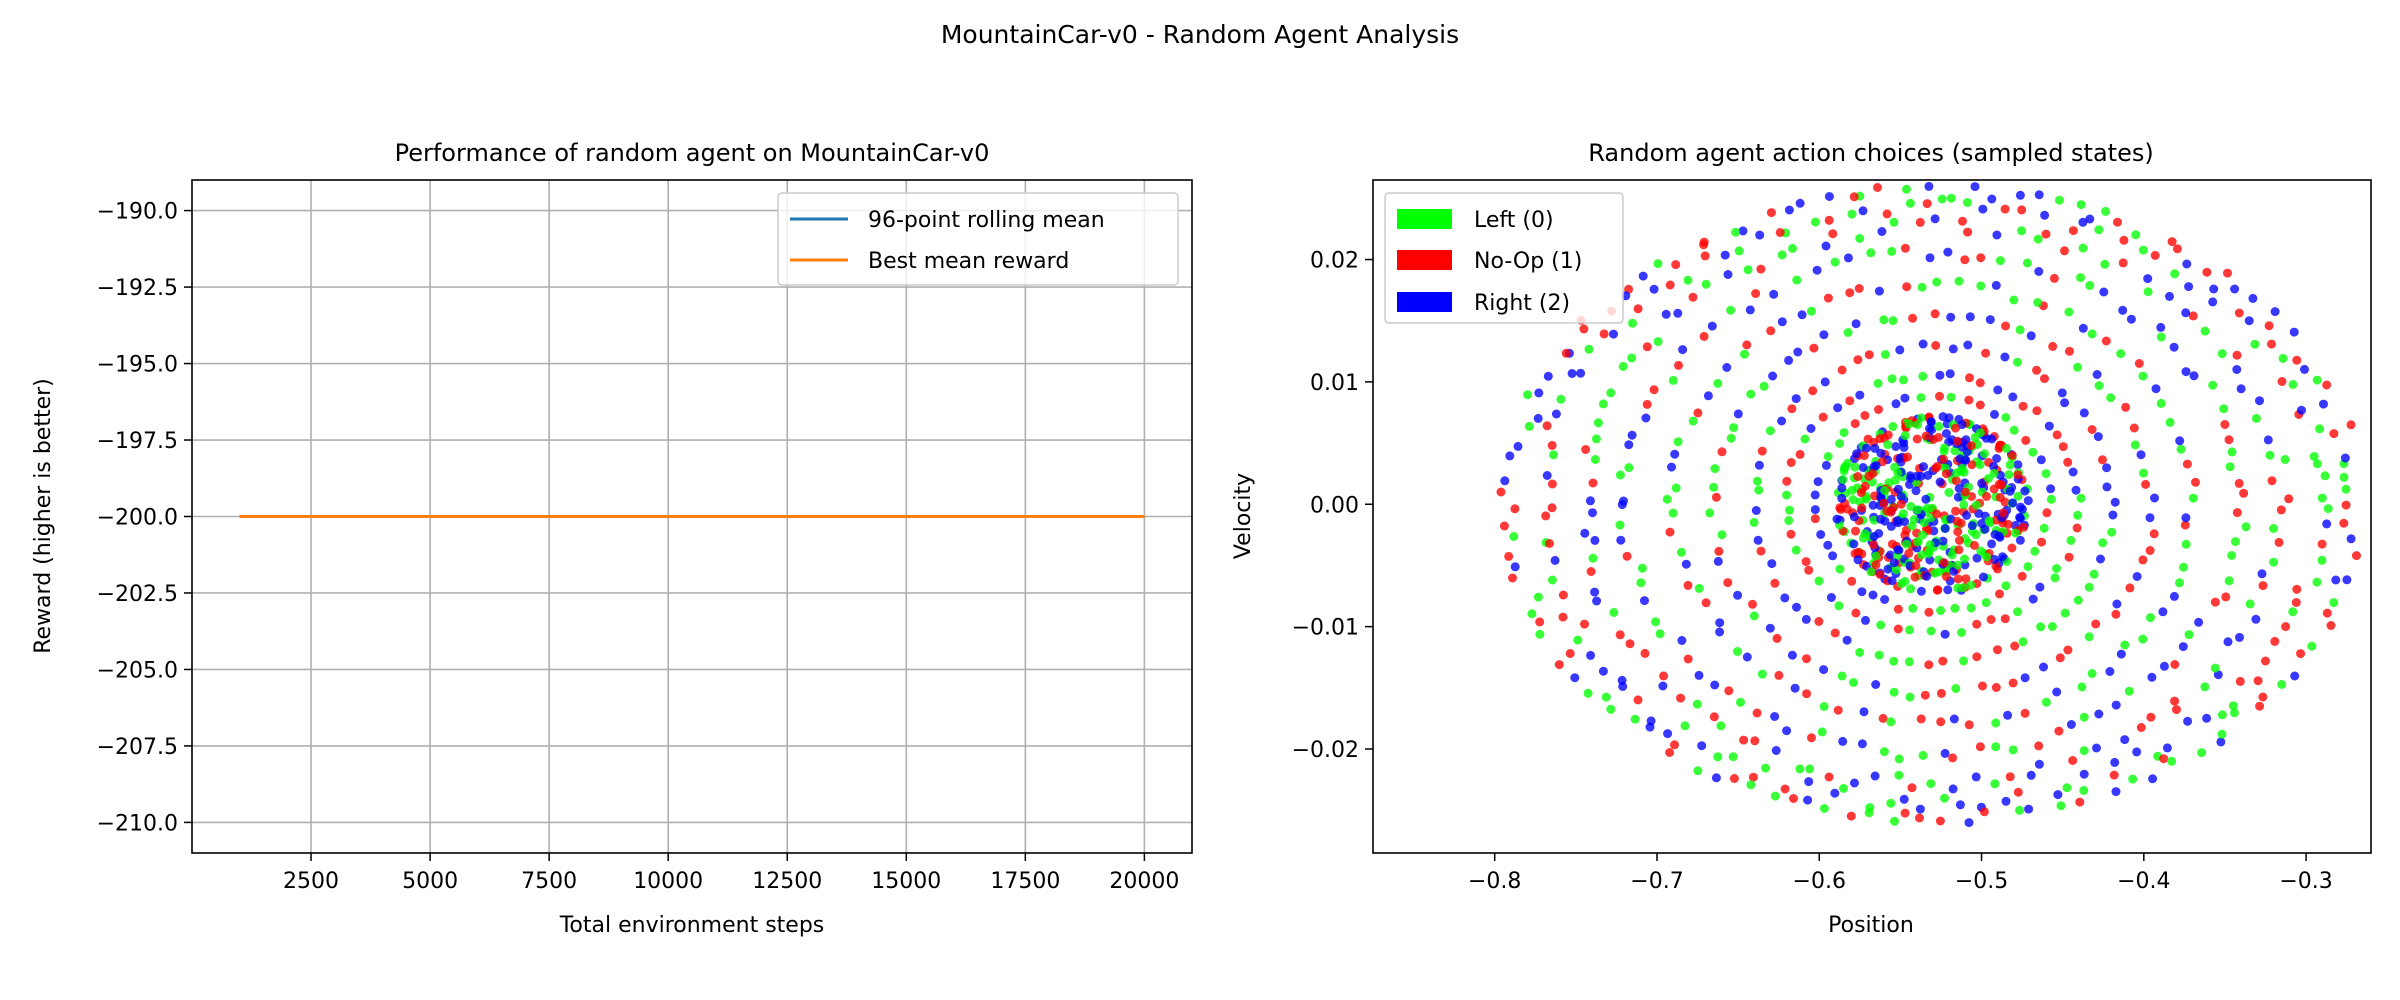  Describe the element at coordinates (986, 220) in the screenshot. I see `legend-label-rolling-mean: 96-point rolling mean` at that location.